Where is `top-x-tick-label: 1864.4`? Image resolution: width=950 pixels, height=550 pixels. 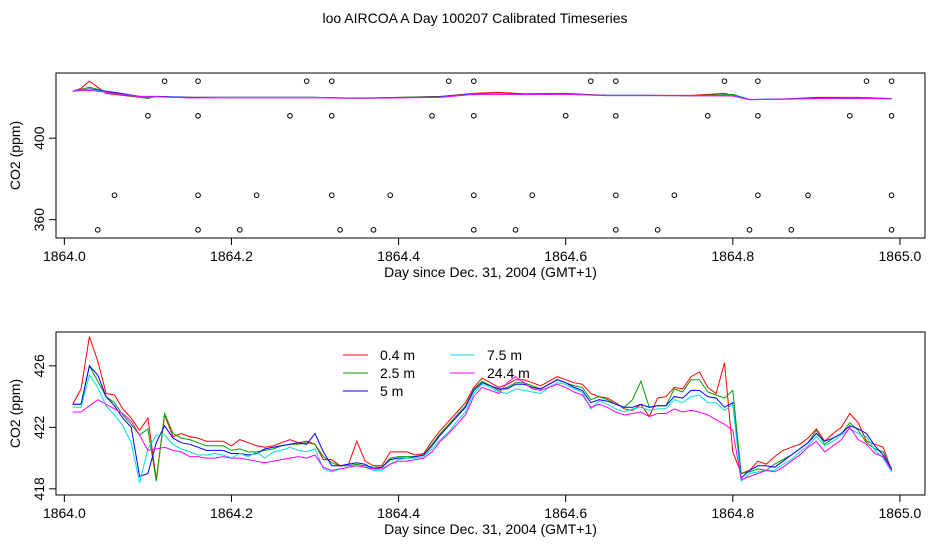
top-x-tick-label: 1864.4 is located at coordinates (398, 256).